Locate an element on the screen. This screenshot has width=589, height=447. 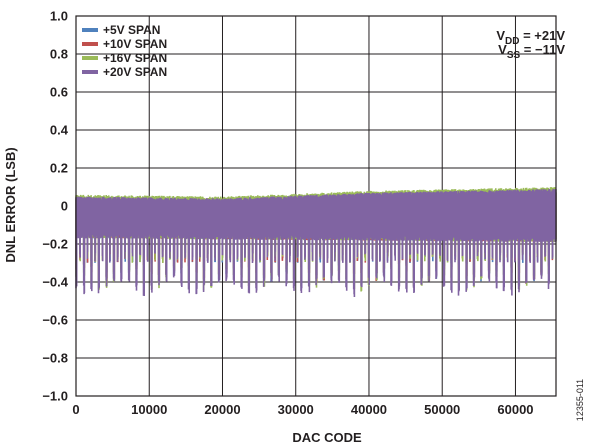
legend-label: +5V SPAN is located at coordinates (131, 30).